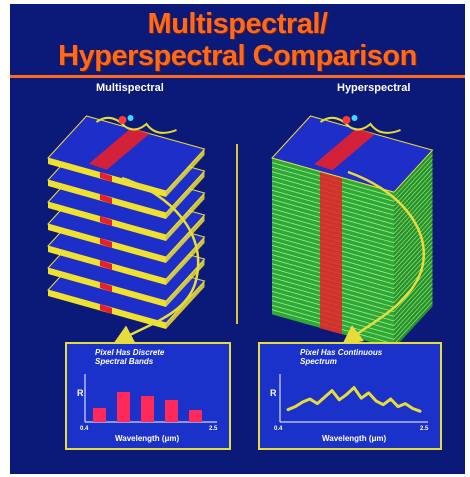 The image size is (470, 477). I want to click on hyperspectral-caption-line-2: Spectrum, so click(318, 361).